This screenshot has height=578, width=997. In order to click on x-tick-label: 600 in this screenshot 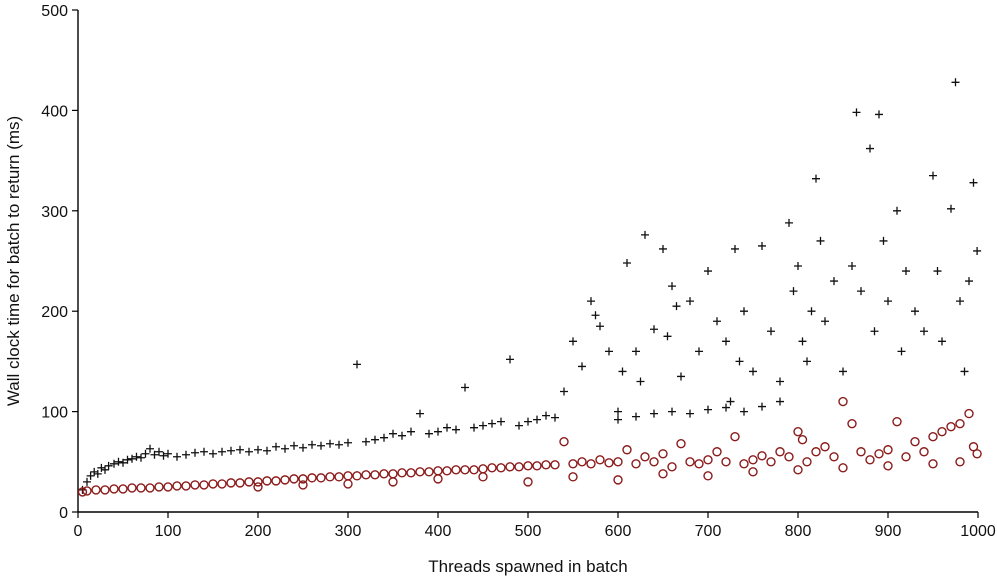, I will do `click(618, 531)`.